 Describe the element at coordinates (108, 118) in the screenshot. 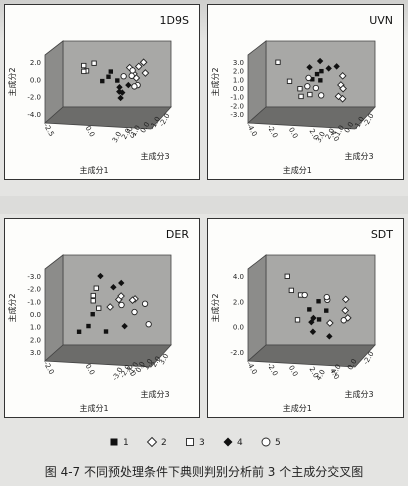

I see `cube-floor` at that location.